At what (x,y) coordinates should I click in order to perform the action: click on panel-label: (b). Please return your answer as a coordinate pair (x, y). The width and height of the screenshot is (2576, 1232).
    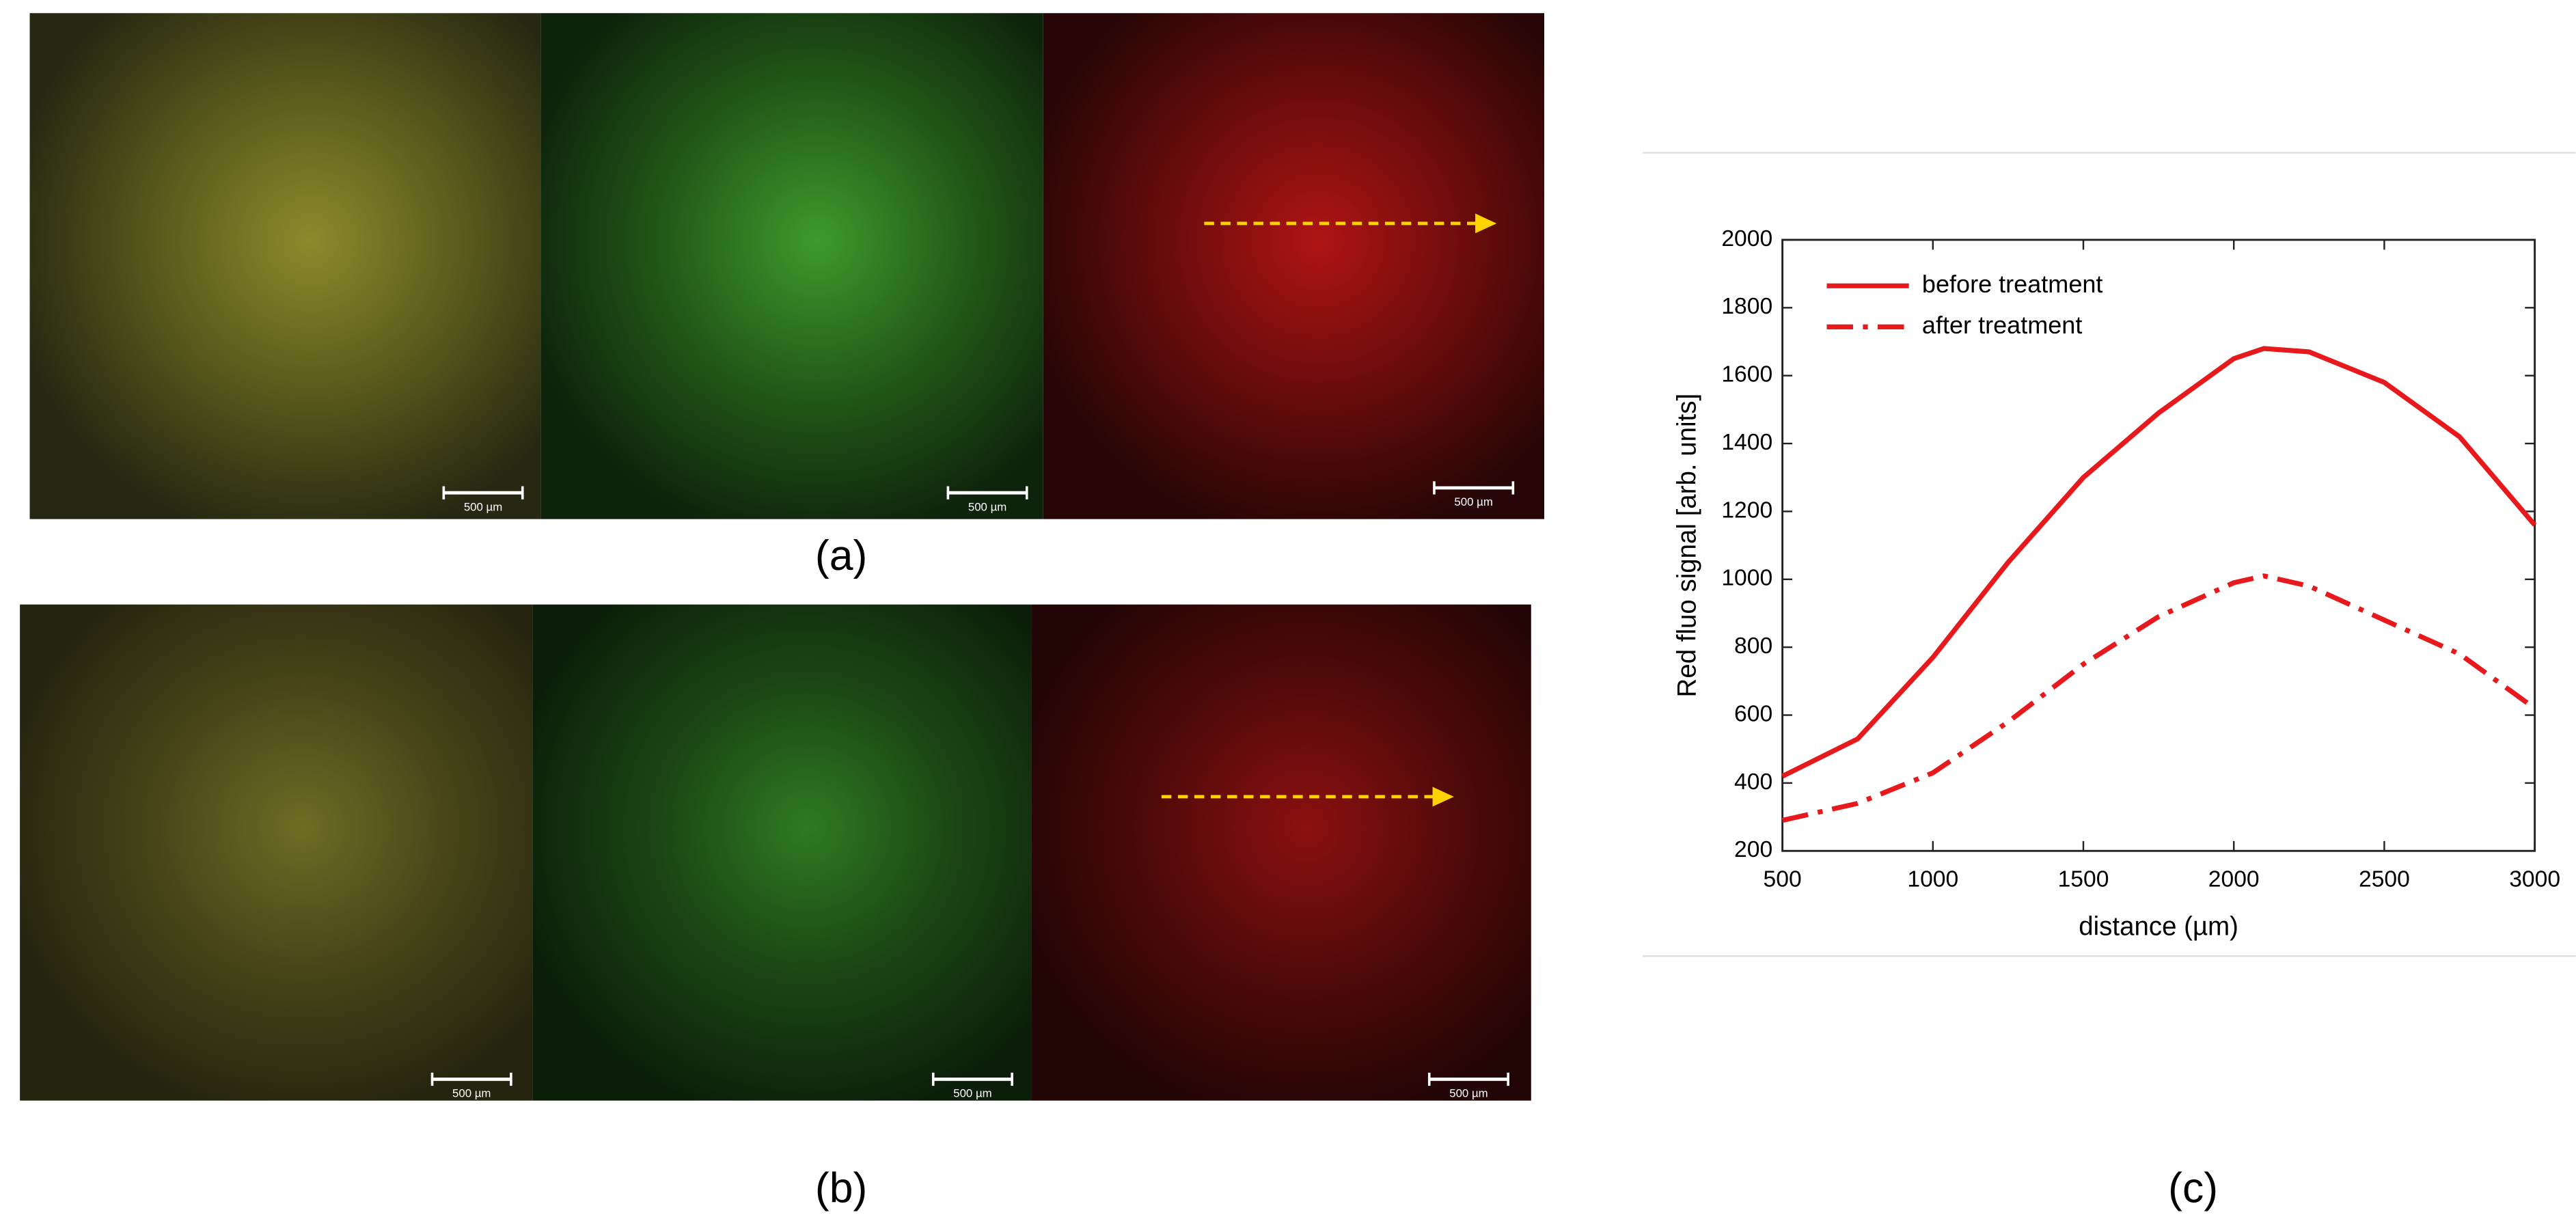
    Looking at the image, I should click on (841, 1188).